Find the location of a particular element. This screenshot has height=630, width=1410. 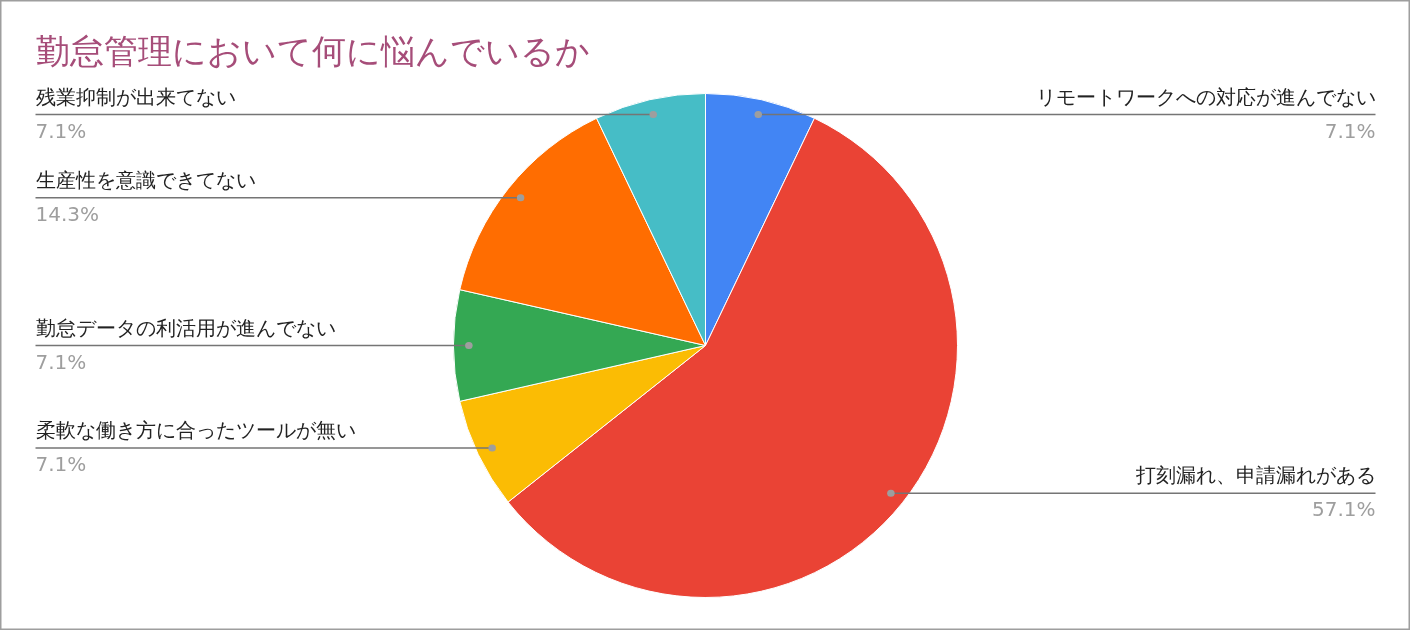

slice-label: 残業抑制が出来てない is located at coordinates (135, 96).